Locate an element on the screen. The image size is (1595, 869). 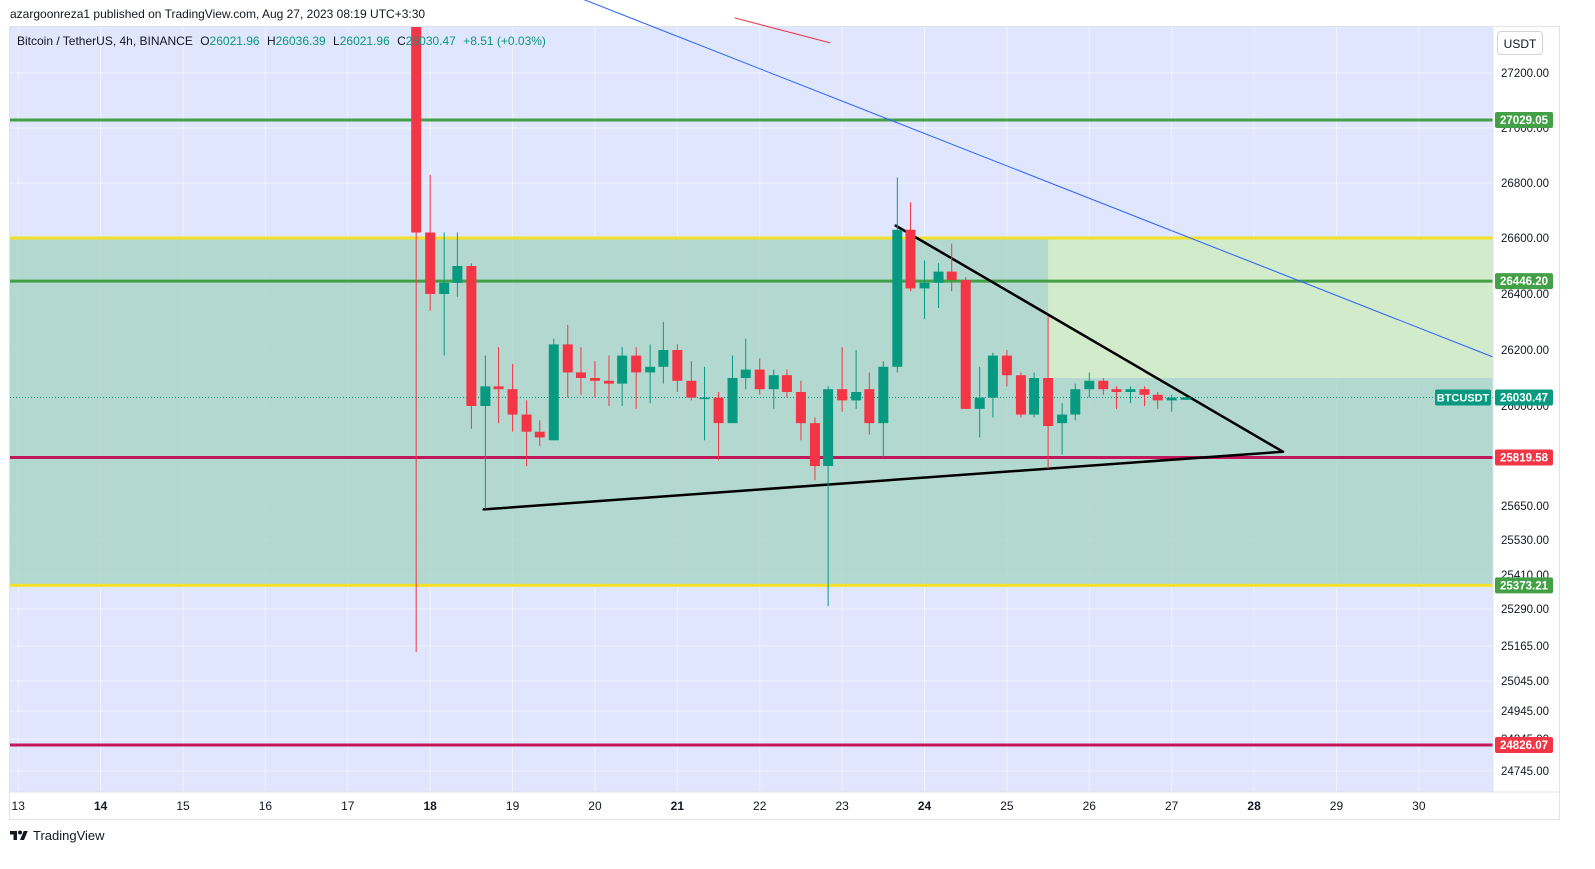
x-tick-label: 28 is located at coordinates (1254, 806).